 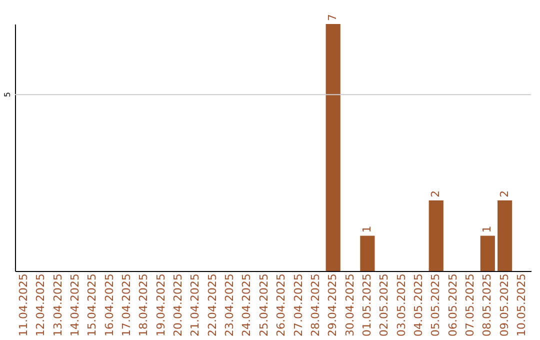 I want to click on data-label: 7, so click(x=333, y=17).